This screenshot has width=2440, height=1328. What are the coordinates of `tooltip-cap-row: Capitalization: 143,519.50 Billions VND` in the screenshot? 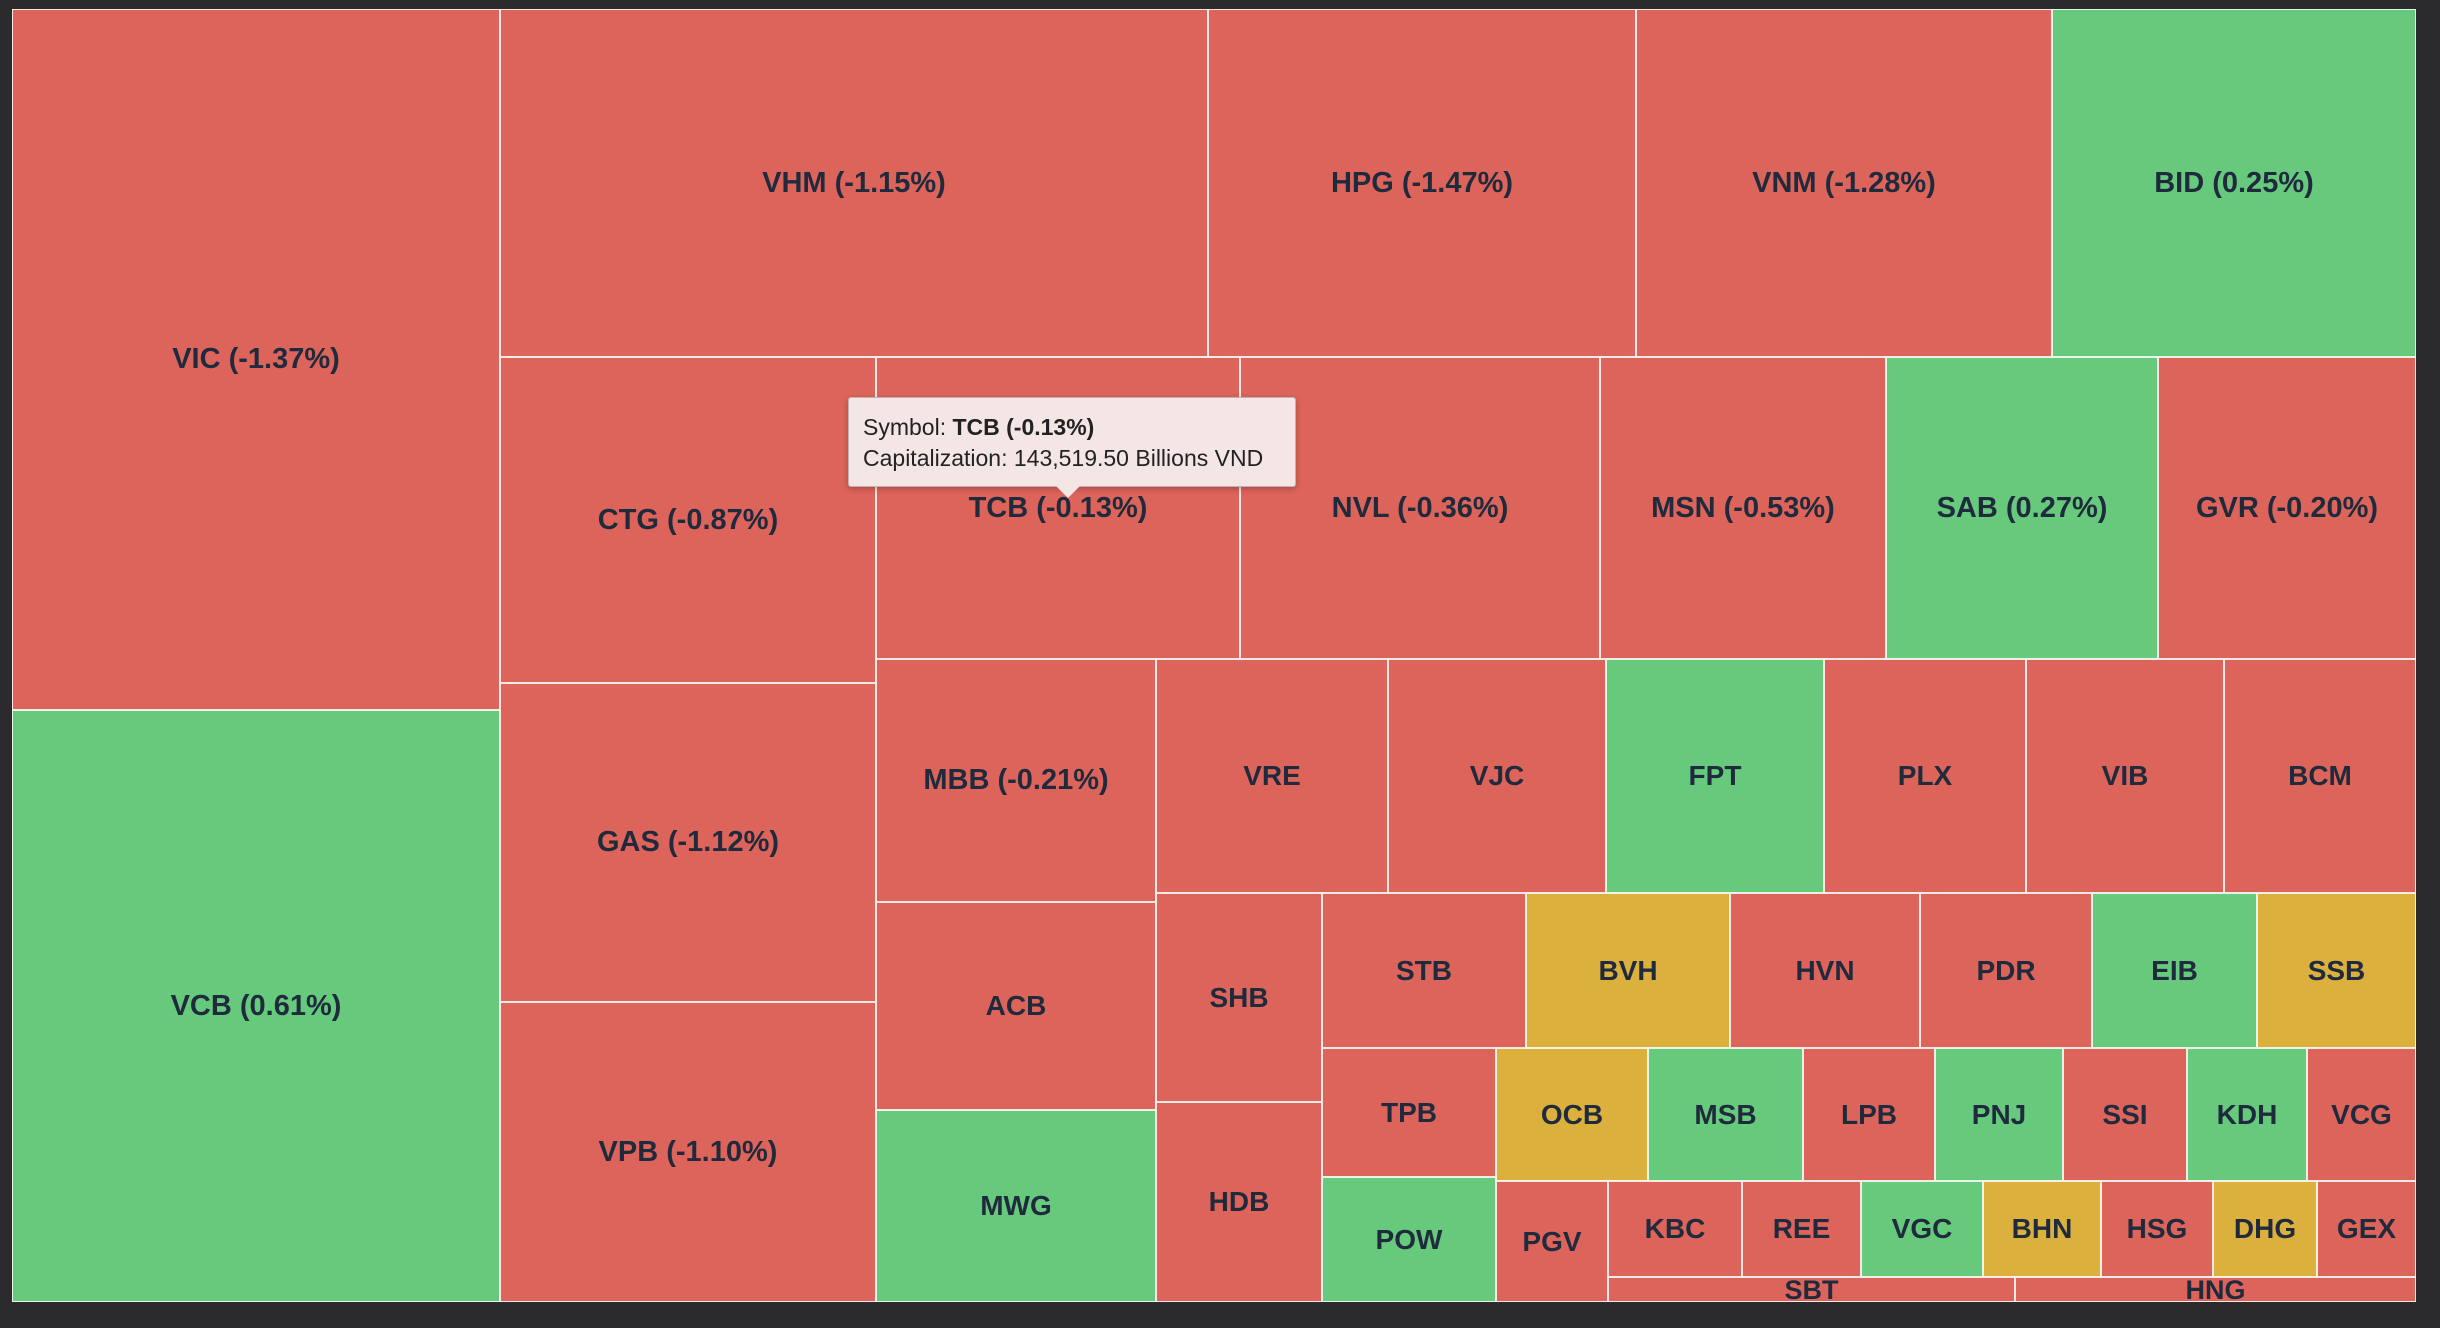 It's located at (1072, 458).